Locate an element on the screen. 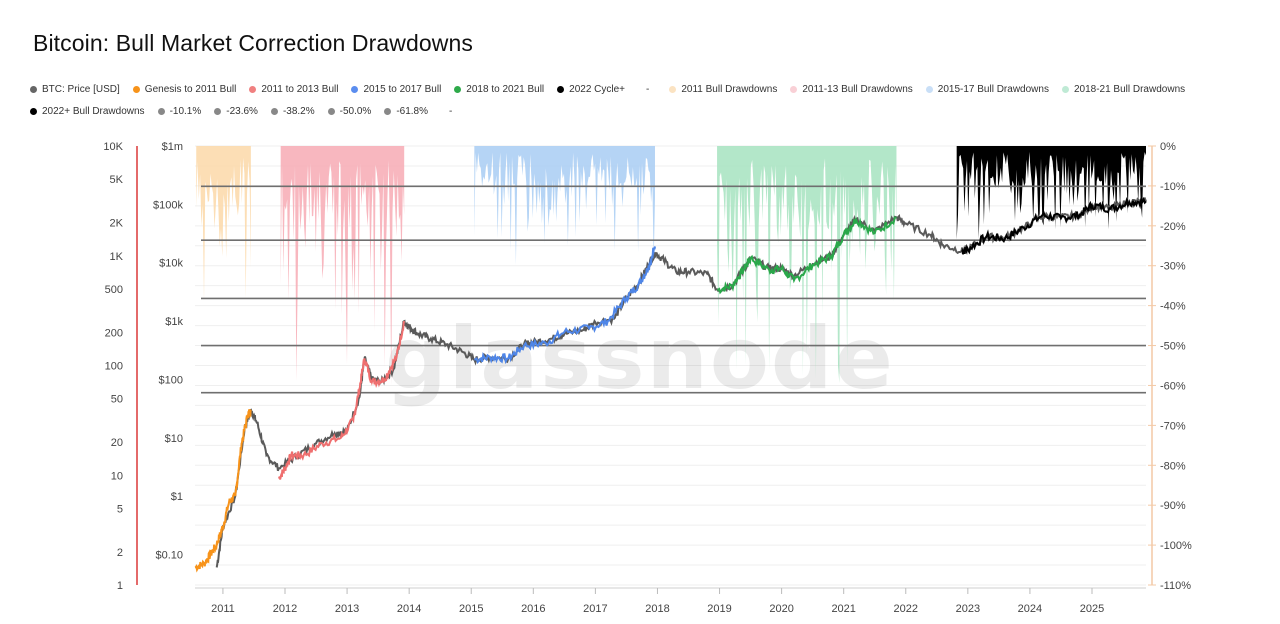 This screenshot has height=624, width=1280. legend-label: -10.1% is located at coordinates (185, 111).